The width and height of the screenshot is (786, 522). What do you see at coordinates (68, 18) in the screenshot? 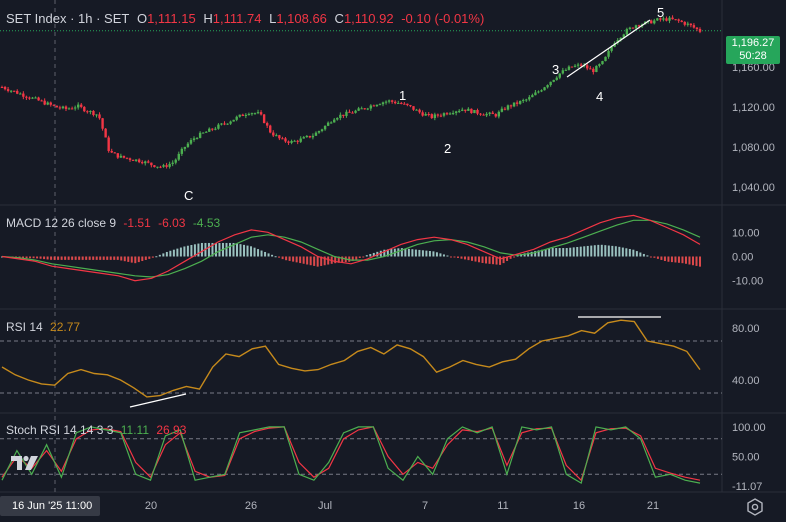
I see `symbol-title: SET Index · 1h · SET` at bounding box center [68, 18].